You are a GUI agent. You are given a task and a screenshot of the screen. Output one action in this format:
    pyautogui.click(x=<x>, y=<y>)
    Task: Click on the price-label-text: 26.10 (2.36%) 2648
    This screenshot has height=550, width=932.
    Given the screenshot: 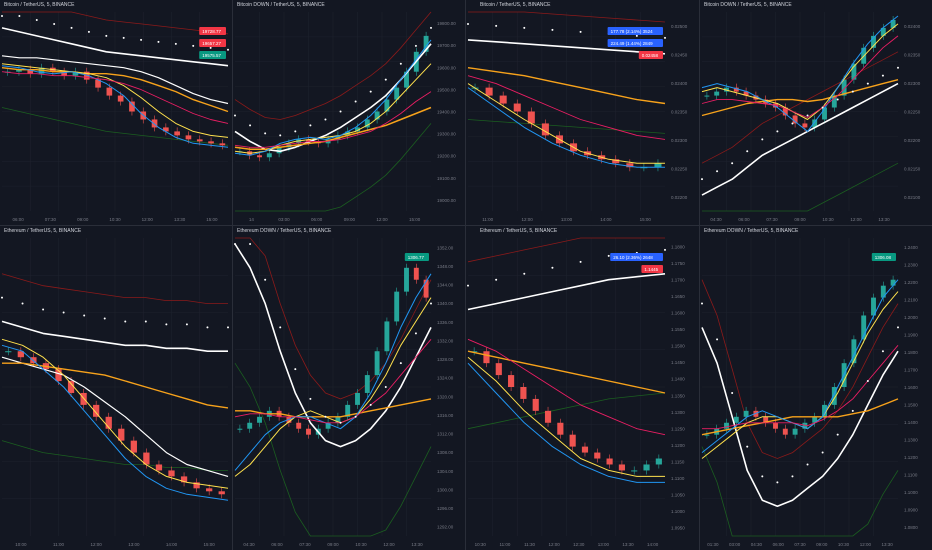 What is the action you would take?
    pyautogui.click(x=633, y=257)
    